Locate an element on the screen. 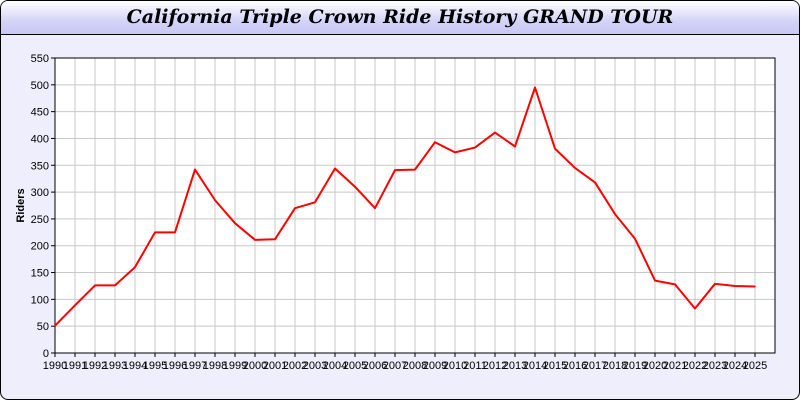 The height and width of the screenshot is (400, 800). y-tick-label: 250 is located at coordinates (40, 220).